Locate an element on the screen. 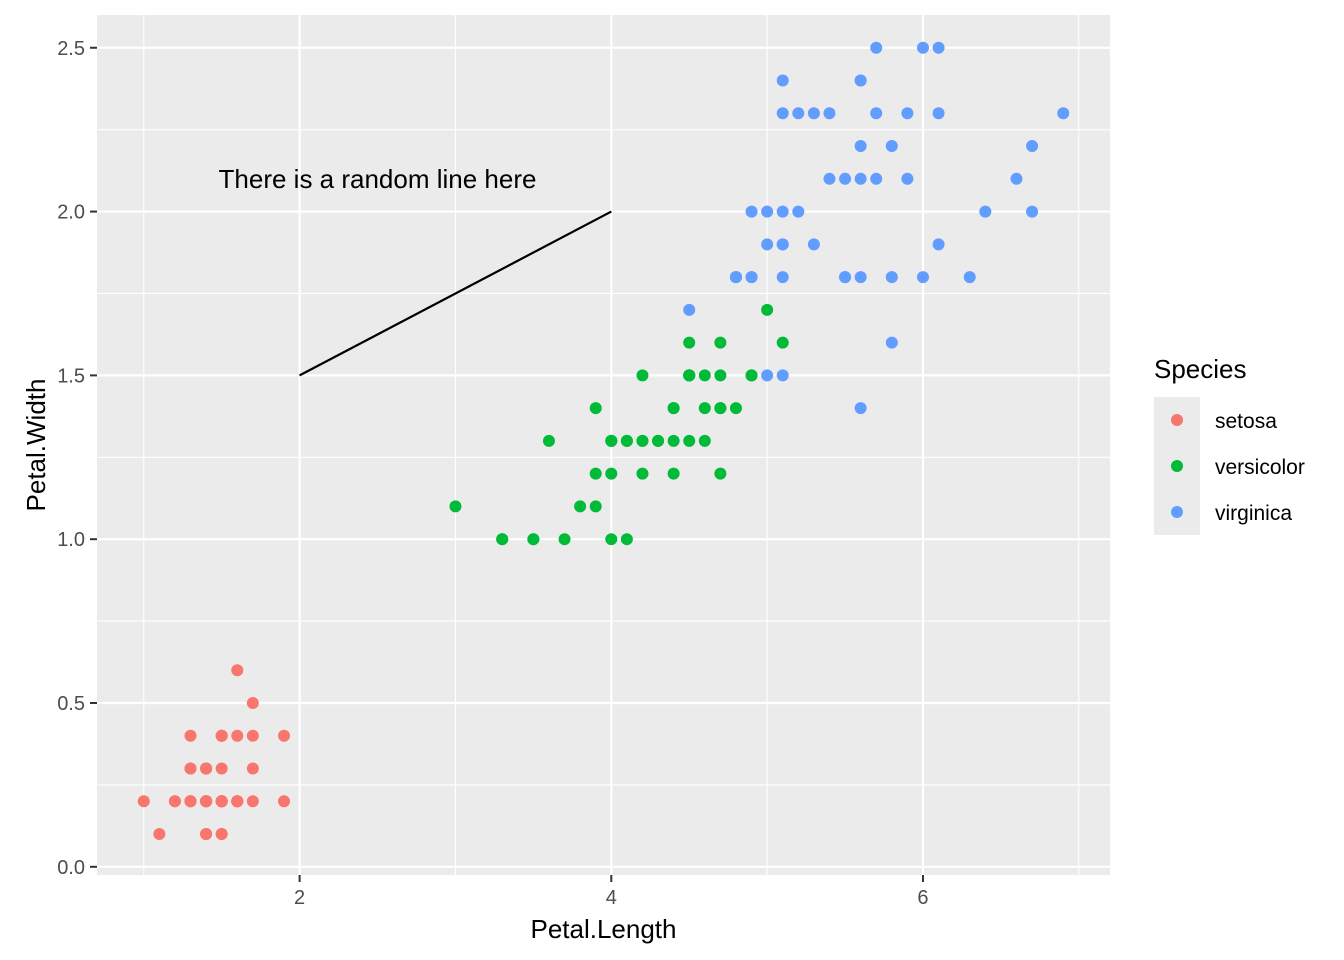  y-tick-label: 2.0 is located at coordinates (71, 213).